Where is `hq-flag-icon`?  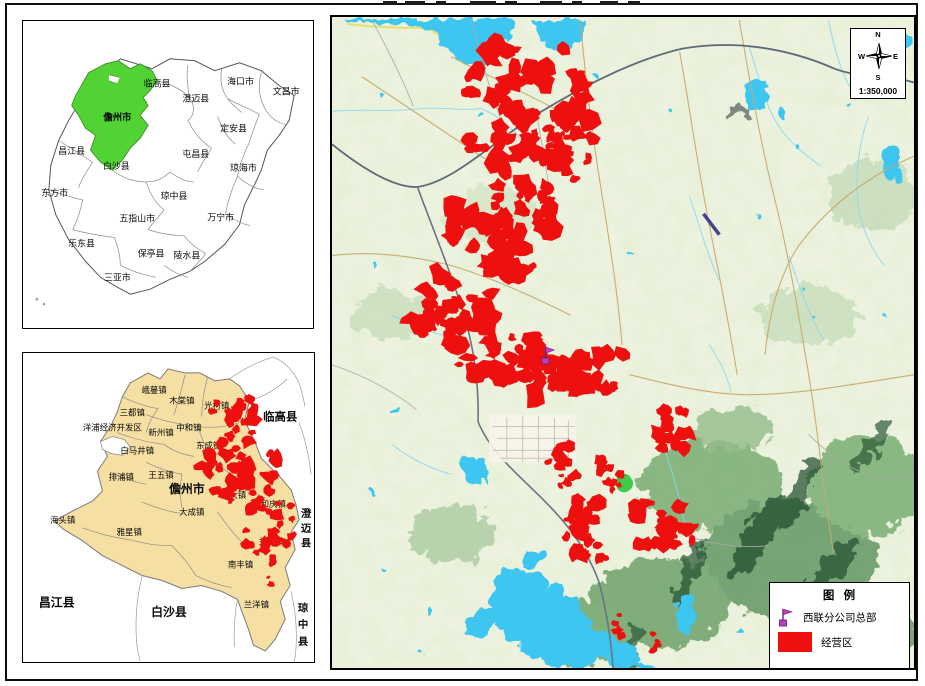 hq-flag-icon is located at coordinates (786, 617).